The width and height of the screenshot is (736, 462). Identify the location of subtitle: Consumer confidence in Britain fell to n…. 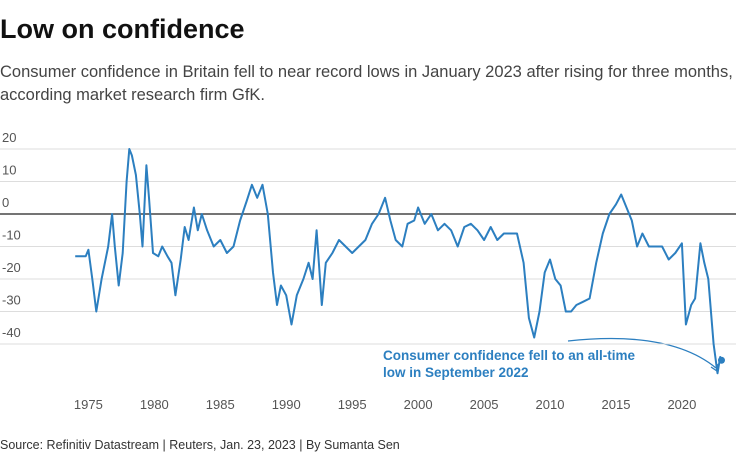
(366, 72).